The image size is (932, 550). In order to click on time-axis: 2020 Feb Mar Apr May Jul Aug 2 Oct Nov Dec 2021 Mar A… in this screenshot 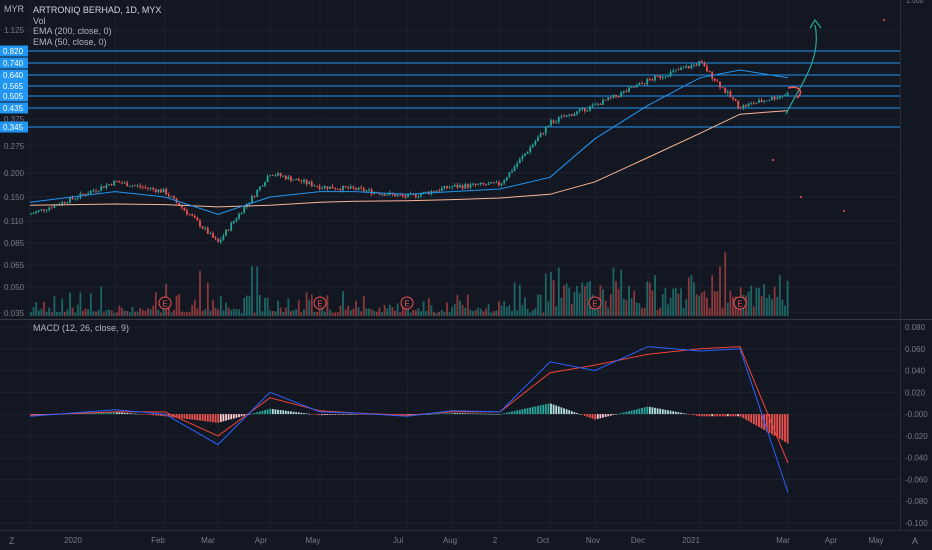, I will do `click(466, 538)`.